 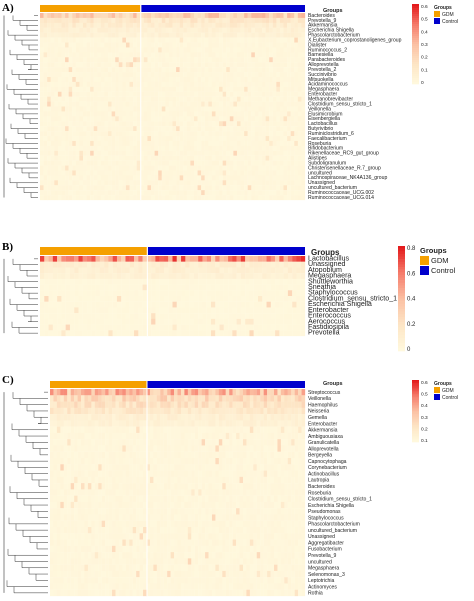 I want to click on row-label: Veillonella, so click(x=319, y=109).